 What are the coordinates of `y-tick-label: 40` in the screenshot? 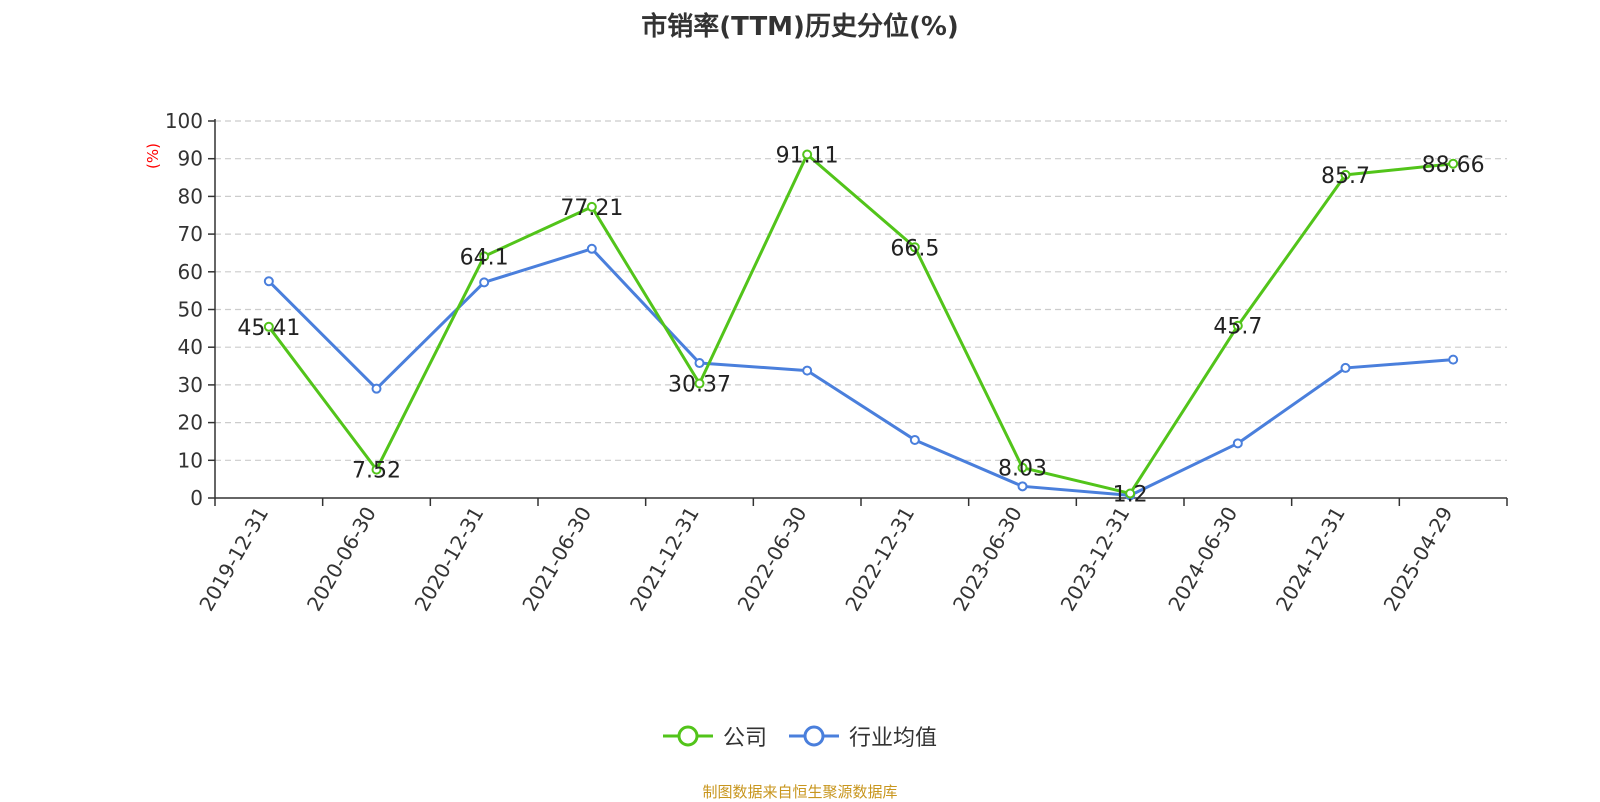 It's located at (190, 347).